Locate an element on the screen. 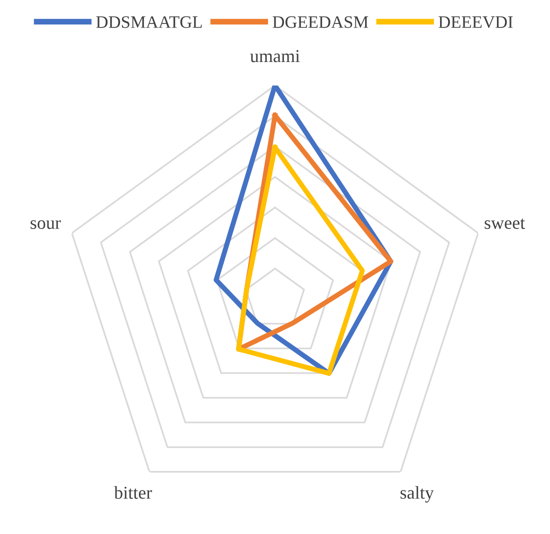 This screenshot has height=534, width=550. legend-label: DDSMAATGL is located at coordinates (149, 22).